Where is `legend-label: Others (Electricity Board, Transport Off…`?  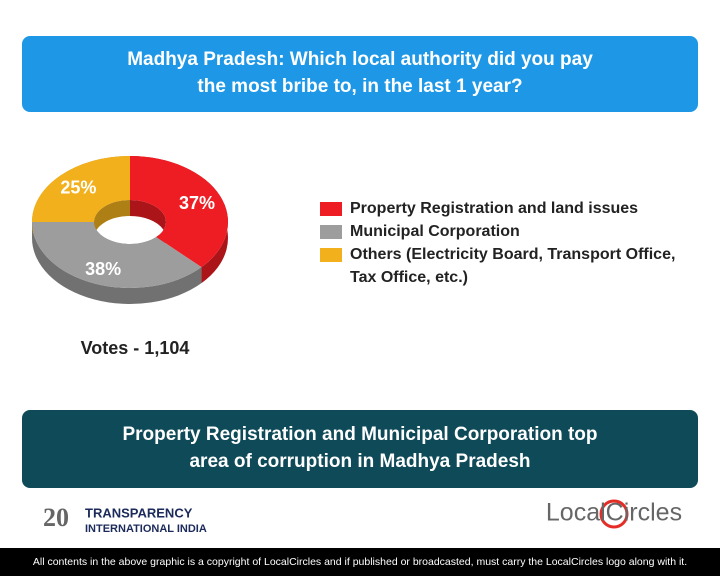
legend-label: Others (Electricity Board, Transport Off… is located at coordinates (513, 266).